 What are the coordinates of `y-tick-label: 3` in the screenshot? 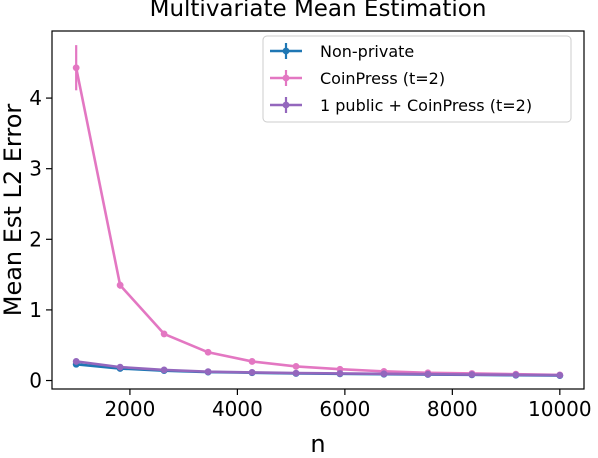 It's located at (35, 169).